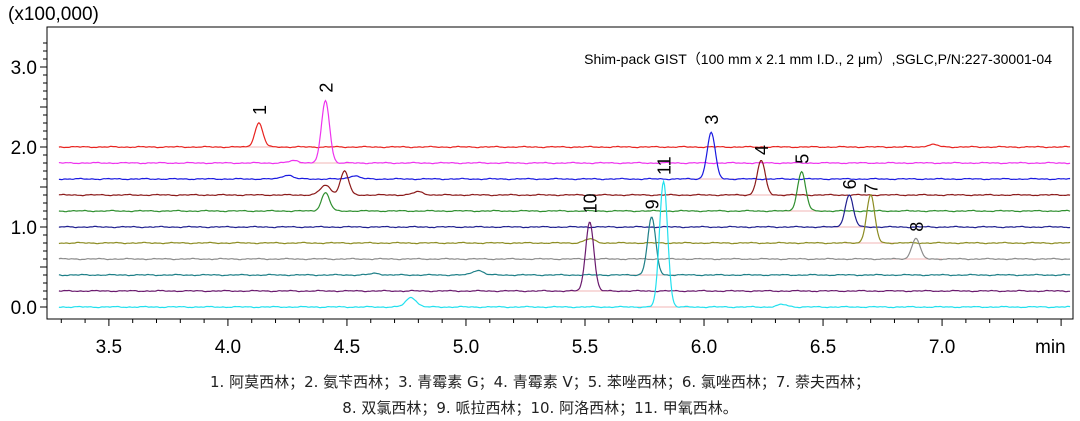 The height and width of the screenshot is (421, 1080). Describe the element at coordinates (942, 347) in the screenshot. I see `x-tick-label: 7.0` at that location.